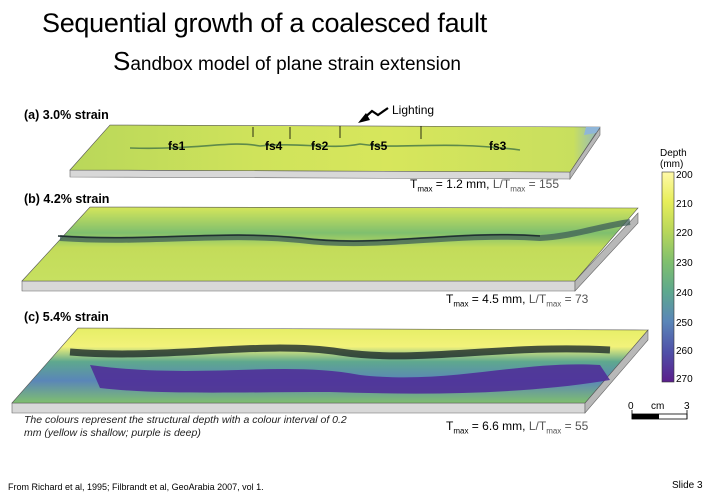  What do you see at coordinates (585, 153) in the screenshot?
I see `panel-a-side-edge` at bounding box center [585, 153].